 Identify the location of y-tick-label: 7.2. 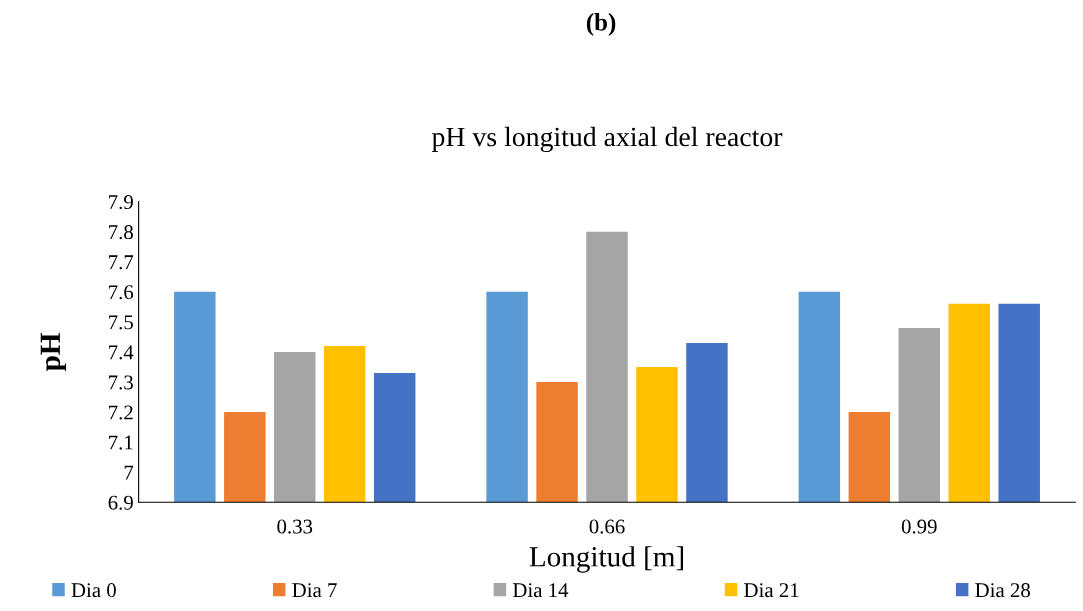
(121, 412).